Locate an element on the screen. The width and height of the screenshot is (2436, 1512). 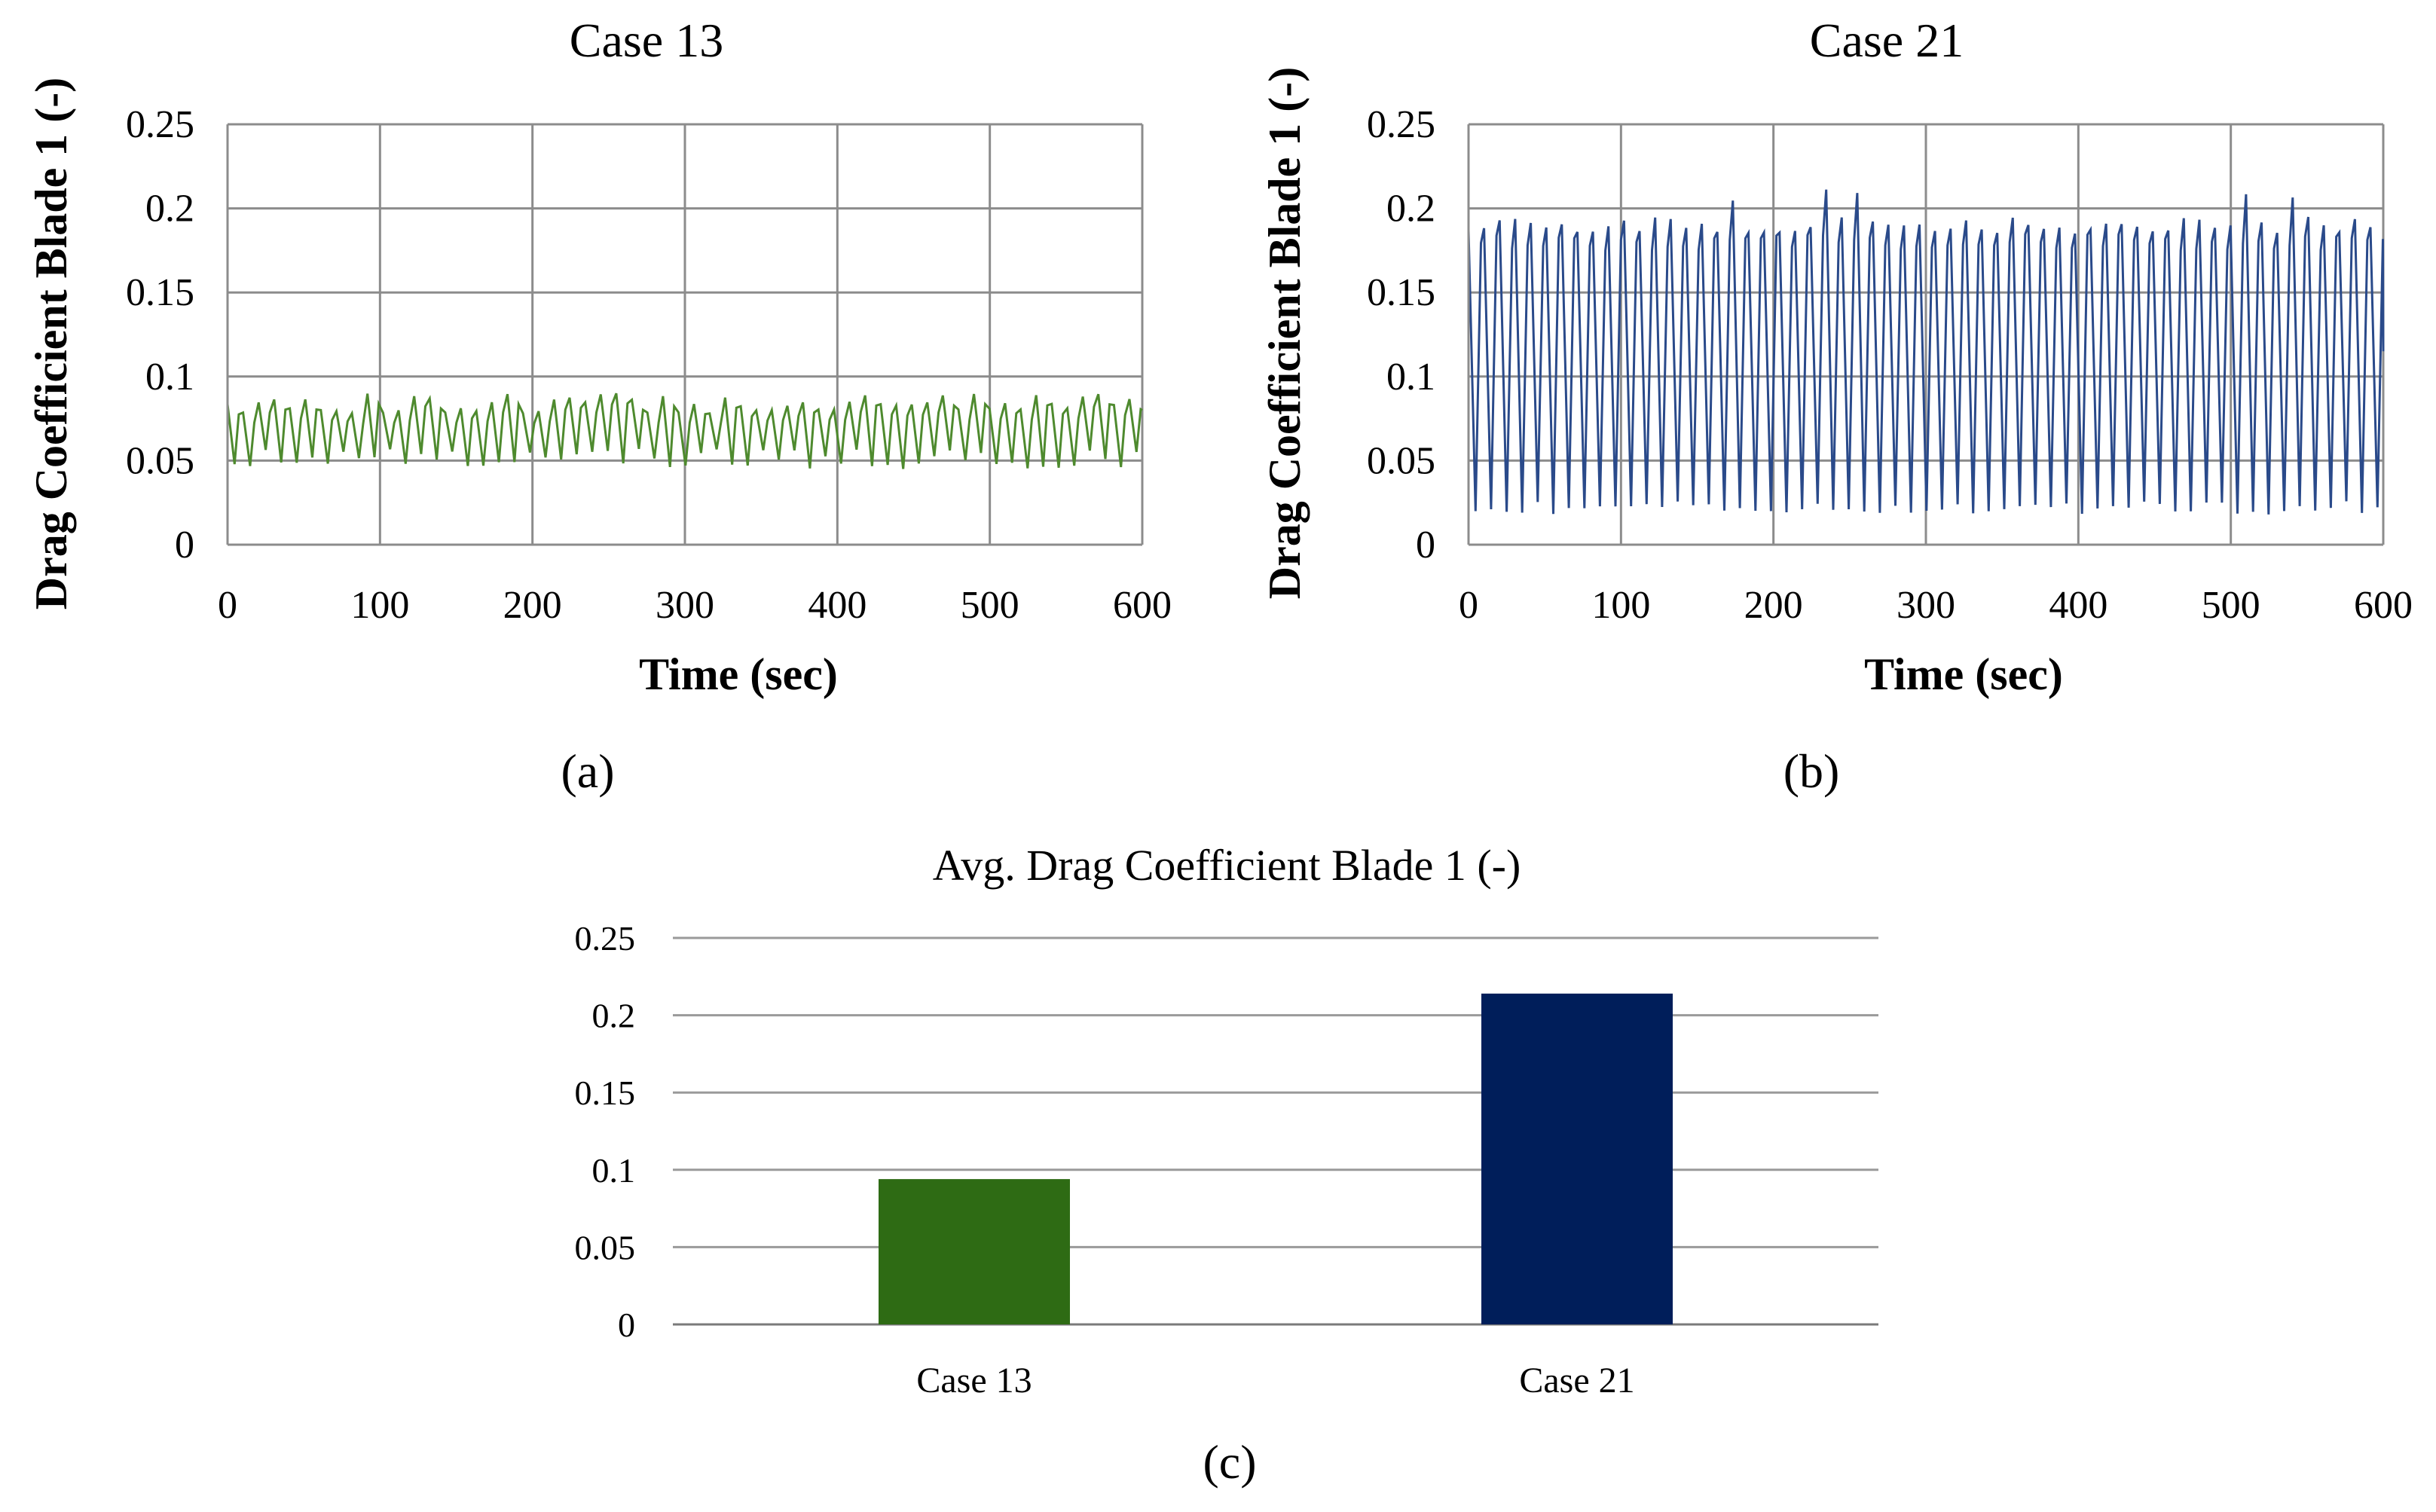
category-label: Case 21 is located at coordinates (1576, 1381).